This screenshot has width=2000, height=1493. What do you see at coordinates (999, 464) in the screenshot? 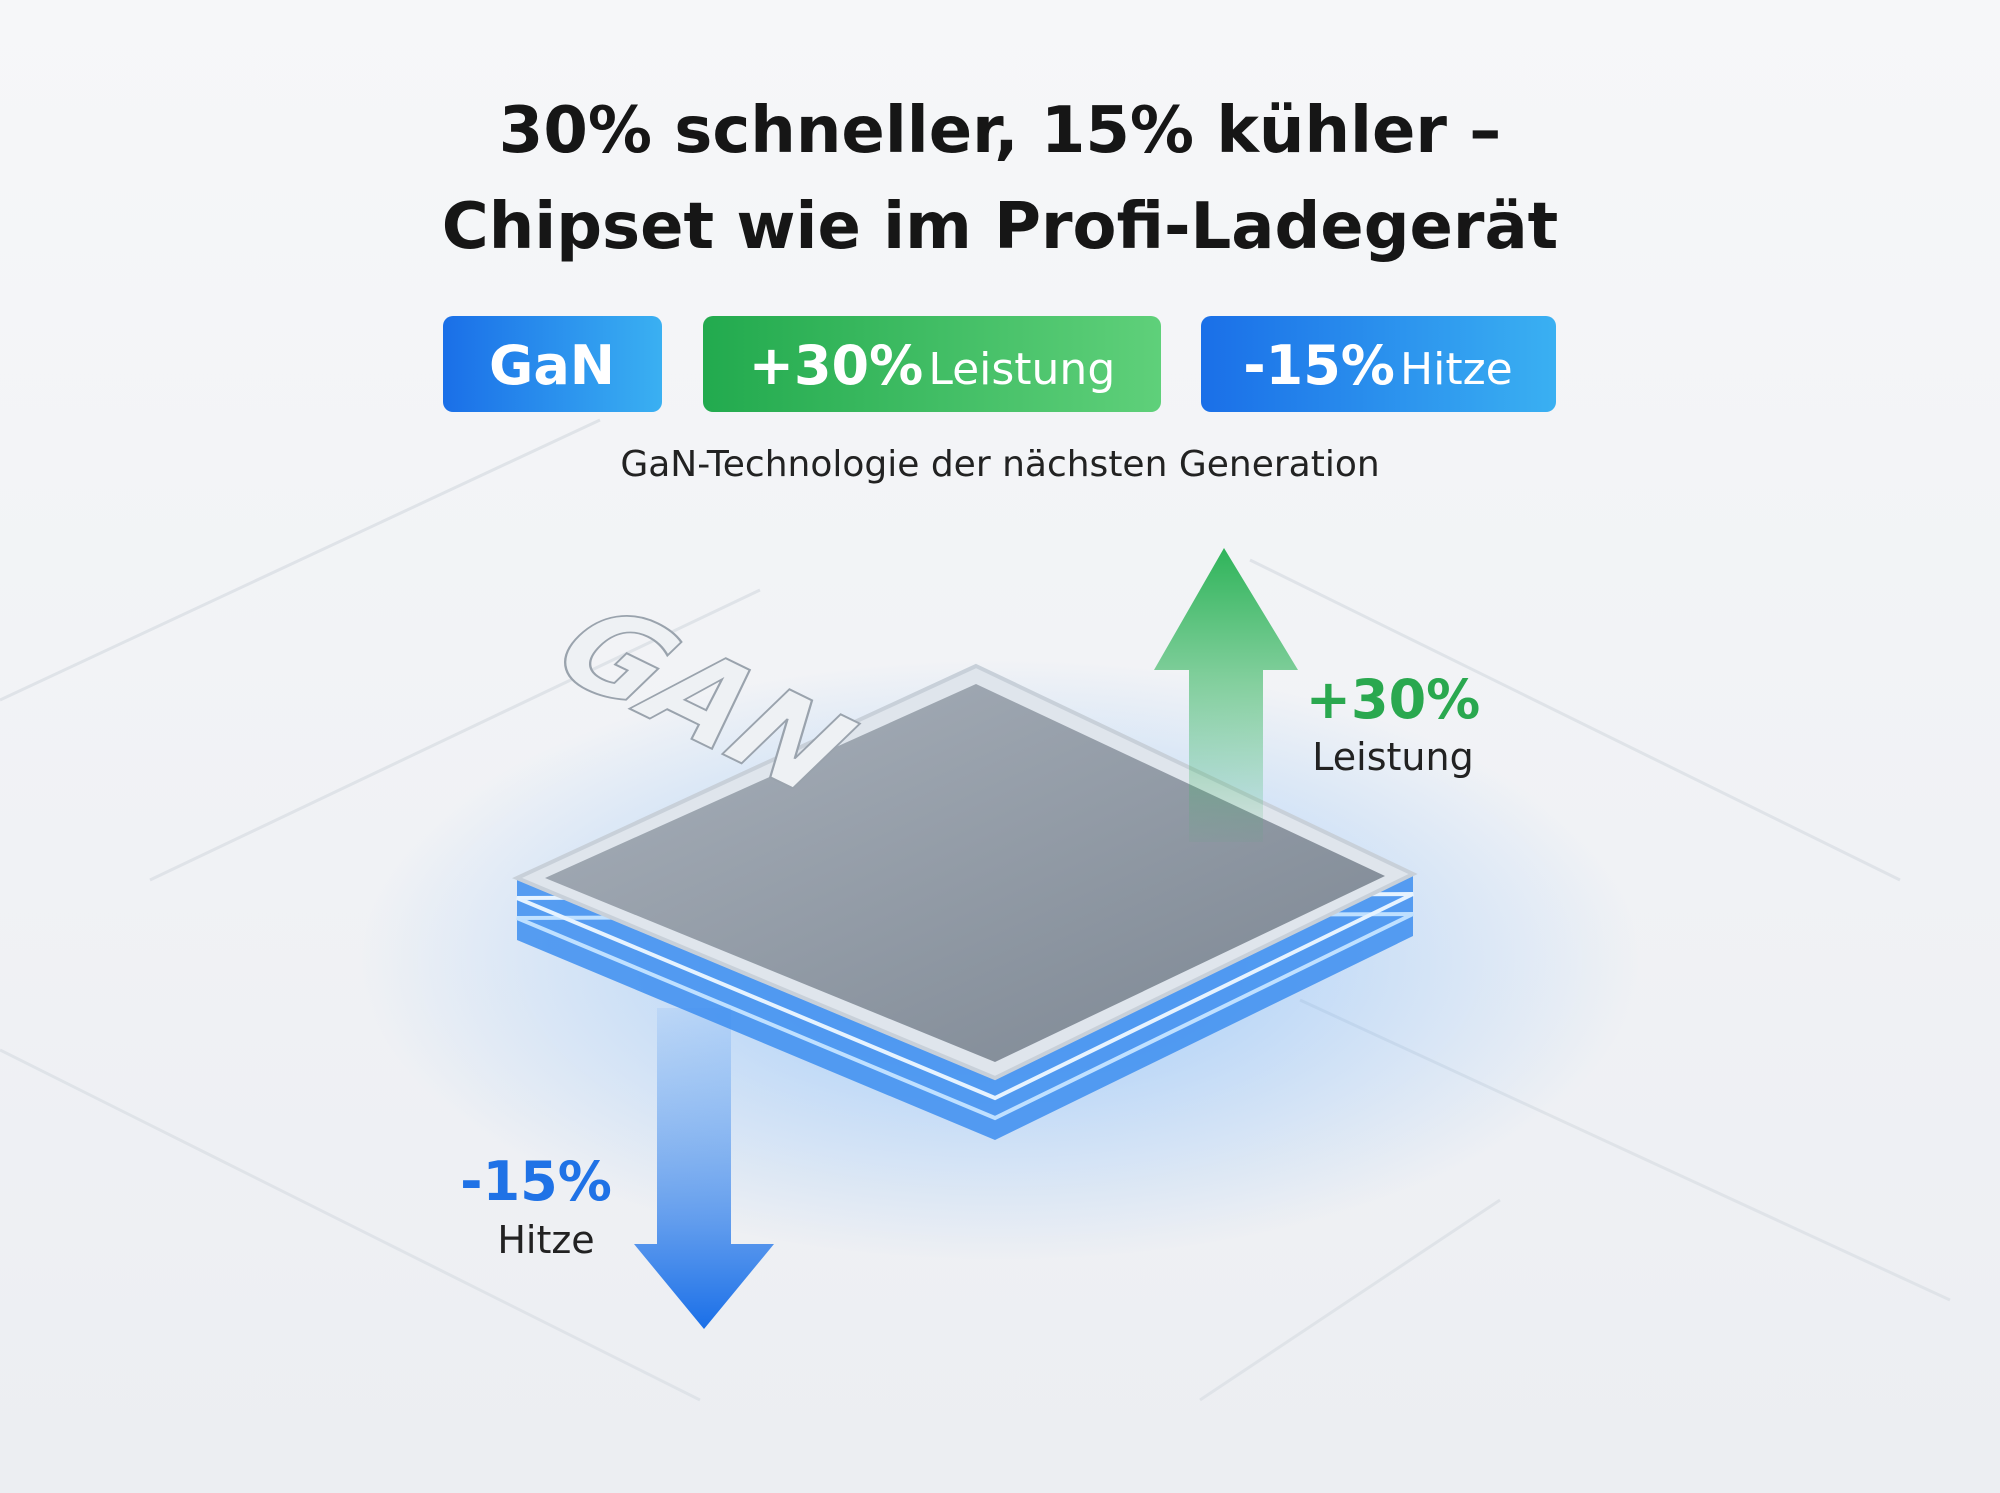
I see `subtitle: GaN-Technologie der nächsten Generation` at bounding box center [999, 464].